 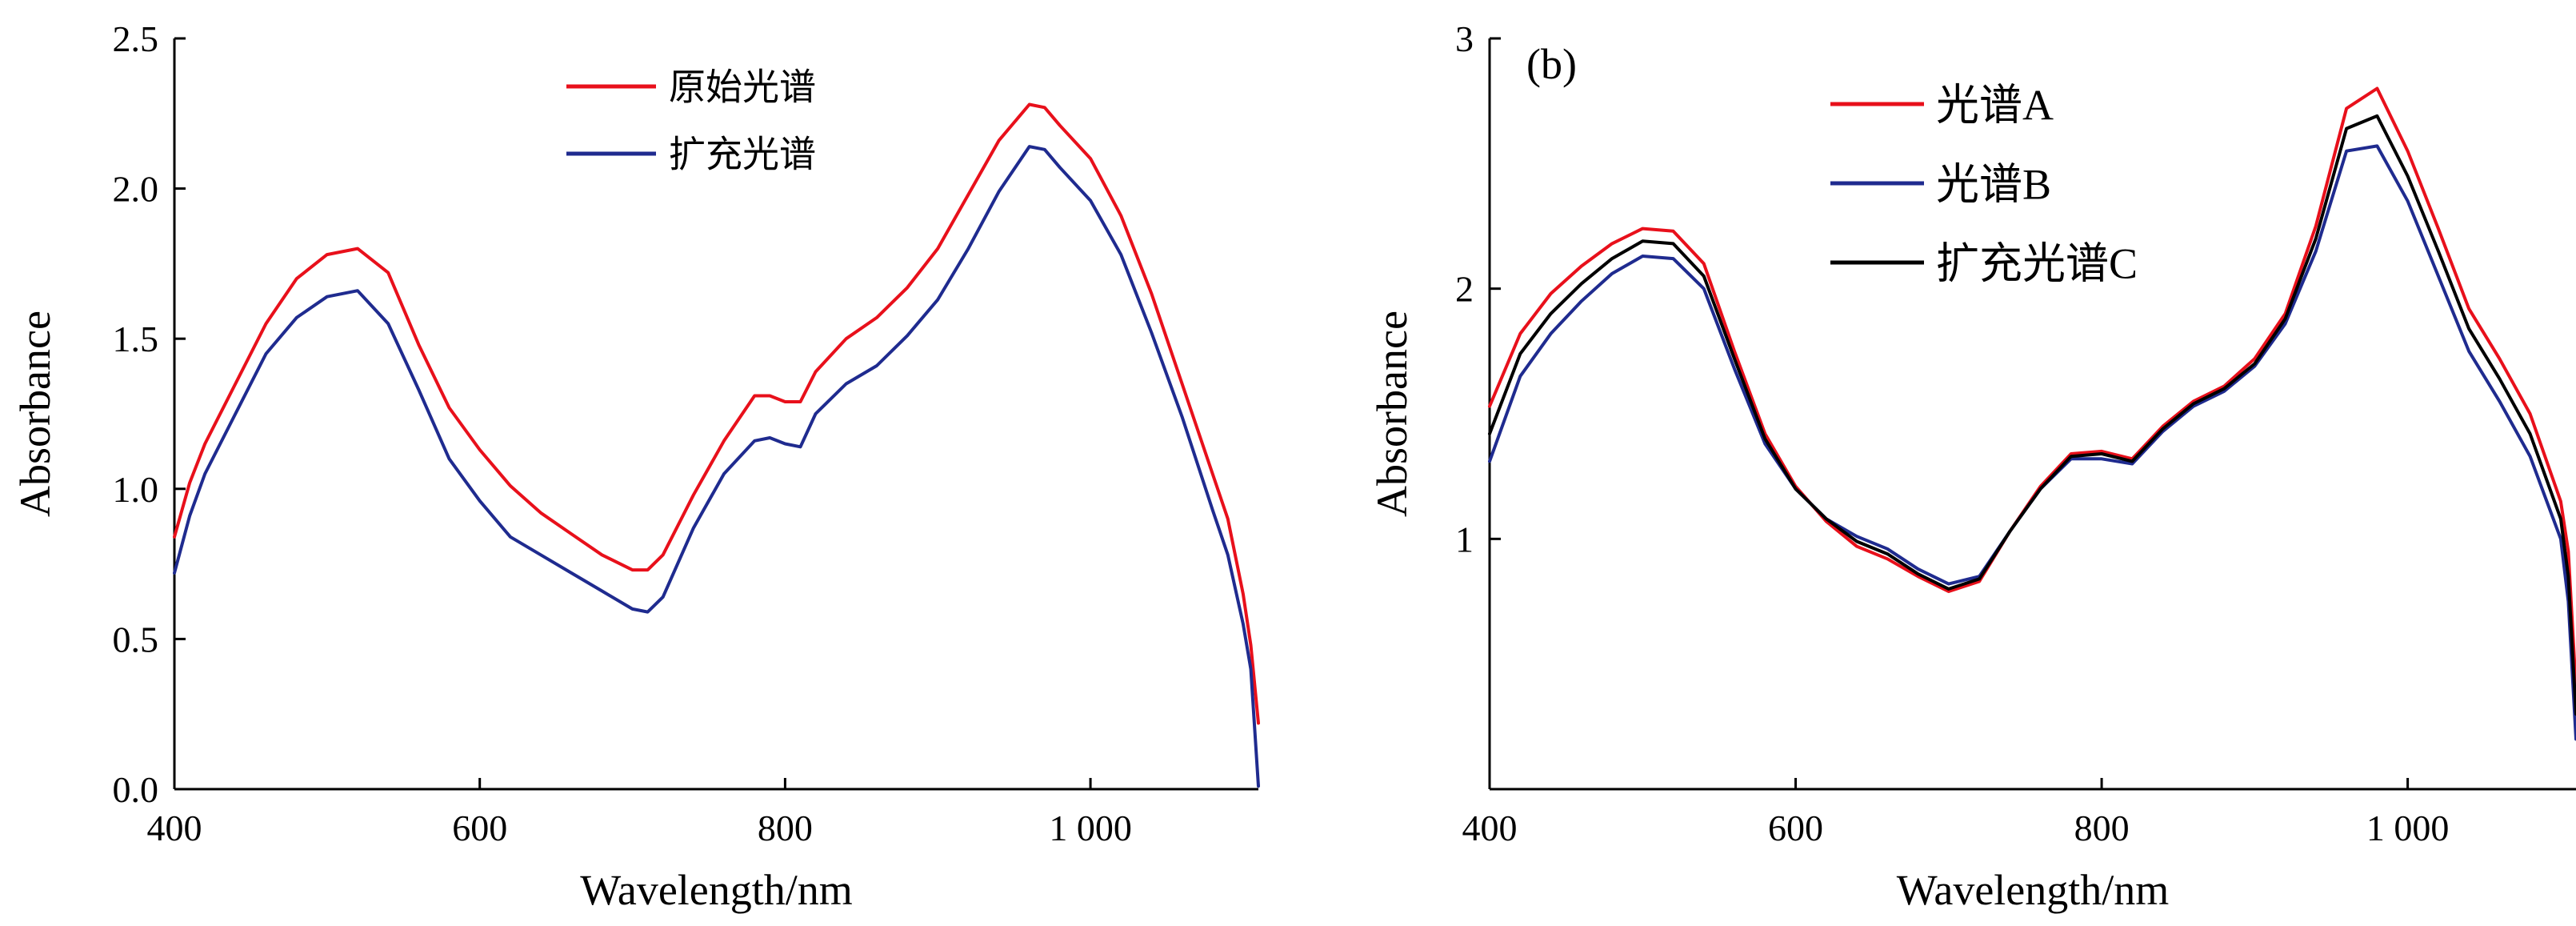 I want to click on legend-label: 扩充光谱C, so click(x=2037, y=263).